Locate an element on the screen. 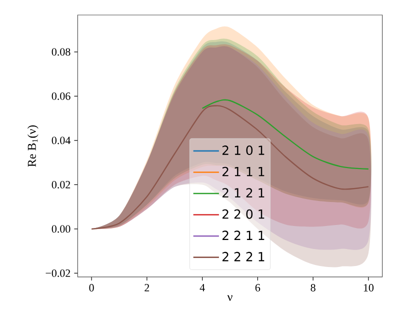 The image size is (399, 332). y-tick-label: 0.00 is located at coordinates (61, 229).